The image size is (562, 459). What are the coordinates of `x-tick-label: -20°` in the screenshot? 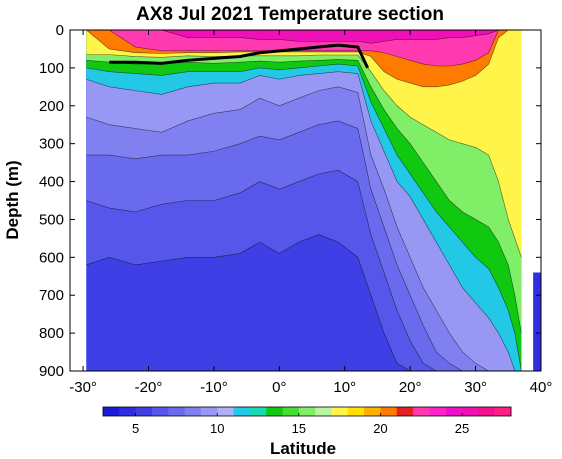 It's located at (149, 387).